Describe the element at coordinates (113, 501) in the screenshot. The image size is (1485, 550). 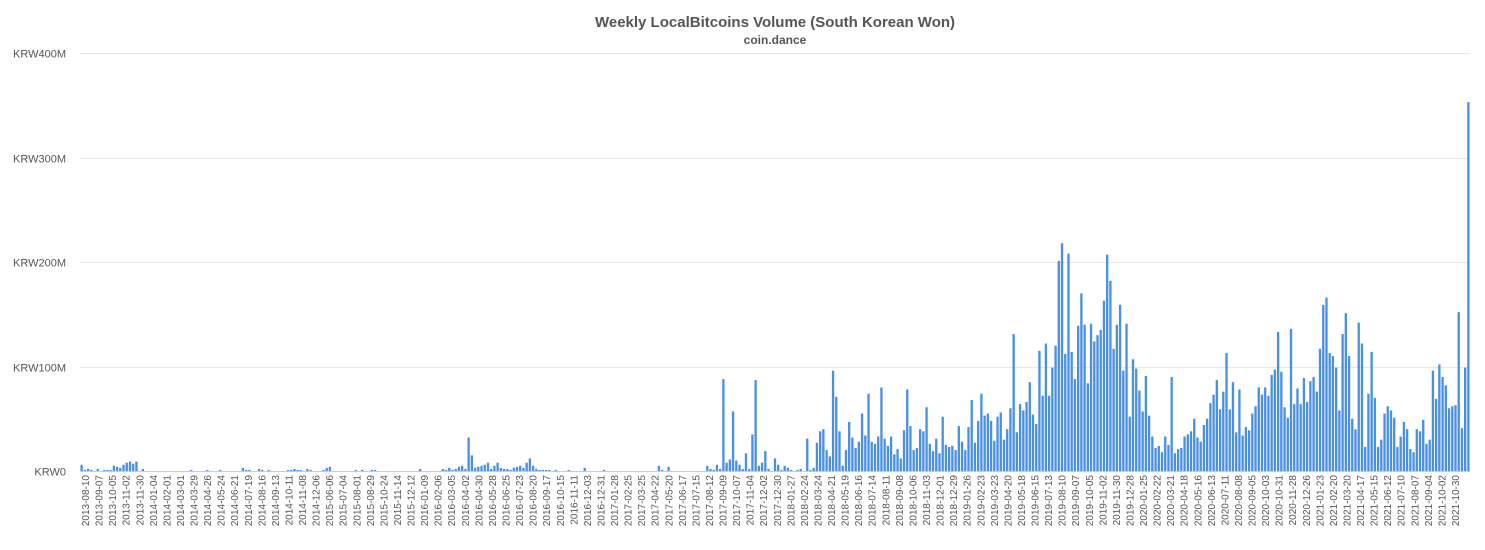
I see `x-tick-label: 2013-10-05` at that location.